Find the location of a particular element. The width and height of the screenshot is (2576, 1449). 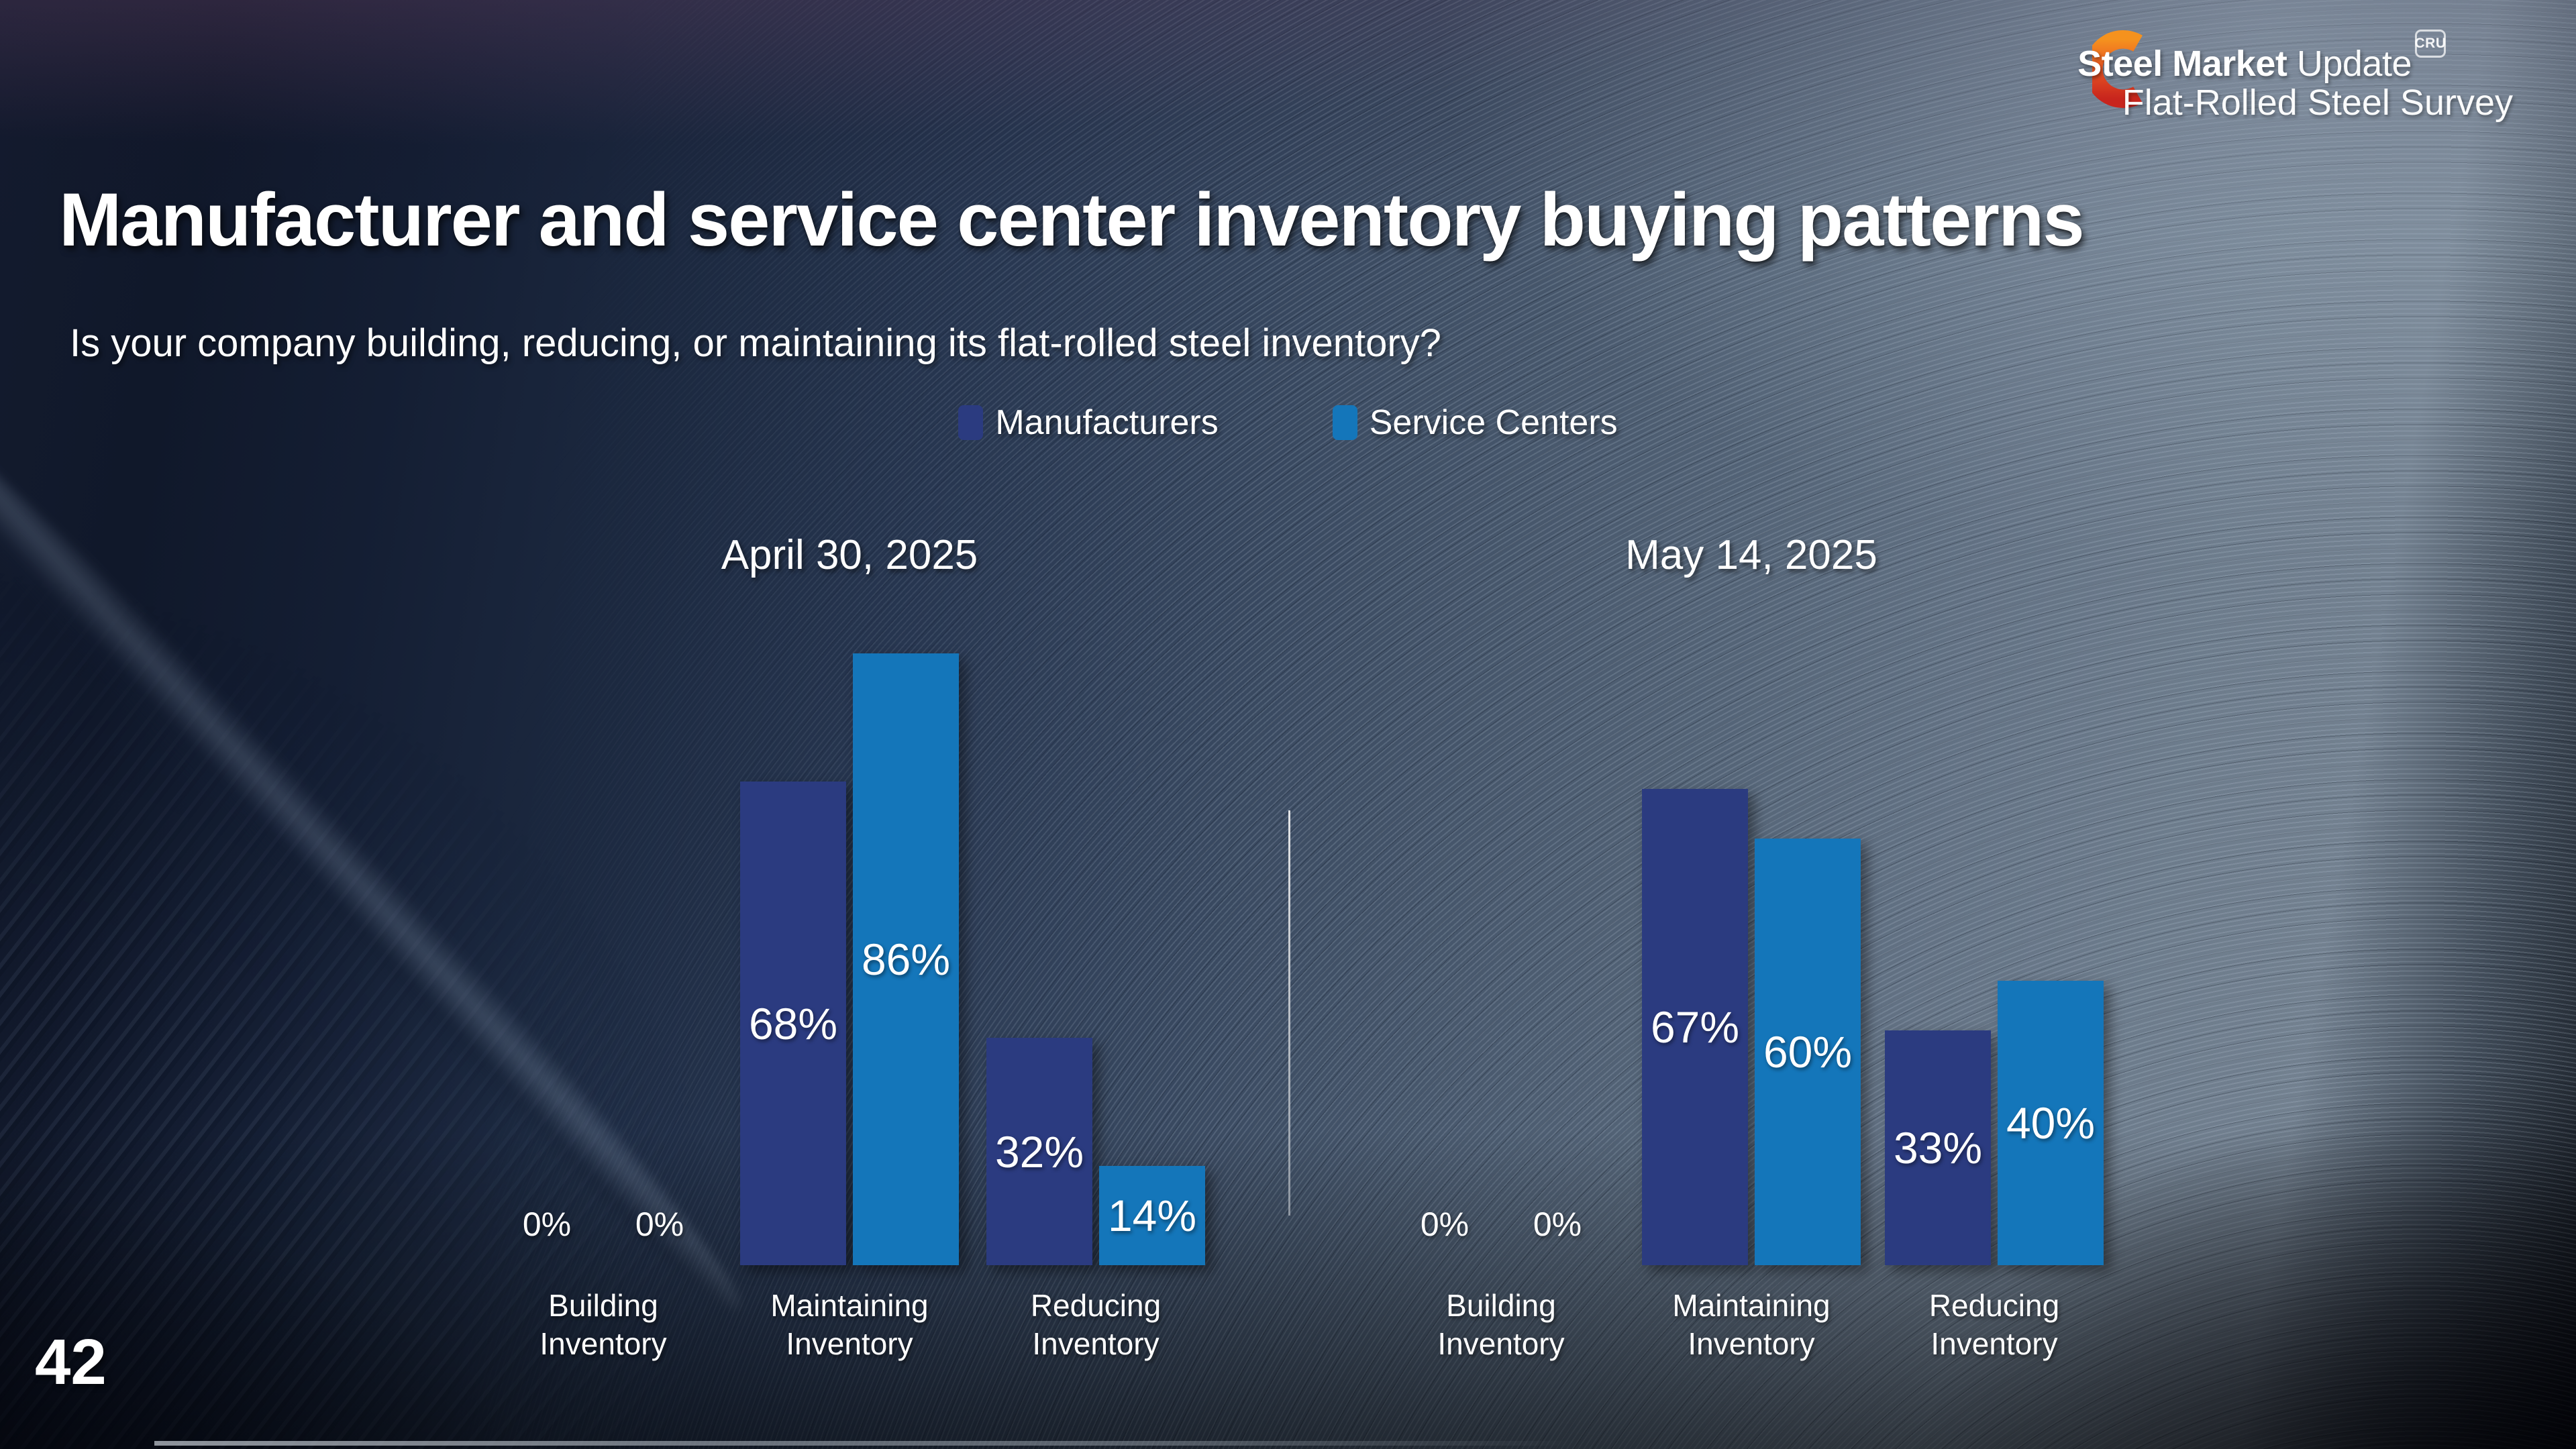

bar-service-centers-maintaining: 60% is located at coordinates (1808, 1052).